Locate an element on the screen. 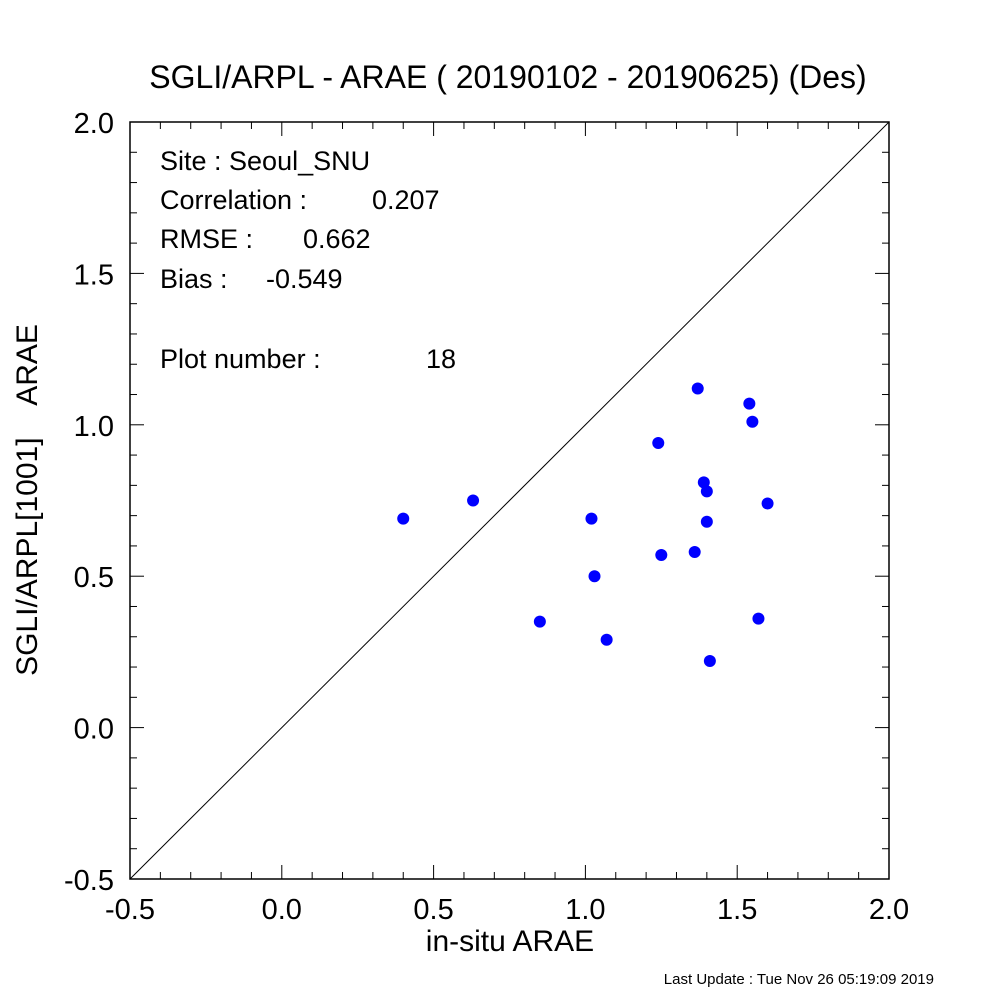 Image resolution: width=1000 pixels, height=1000 pixels. bias-value: -0.549 is located at coordinates (304, 279).